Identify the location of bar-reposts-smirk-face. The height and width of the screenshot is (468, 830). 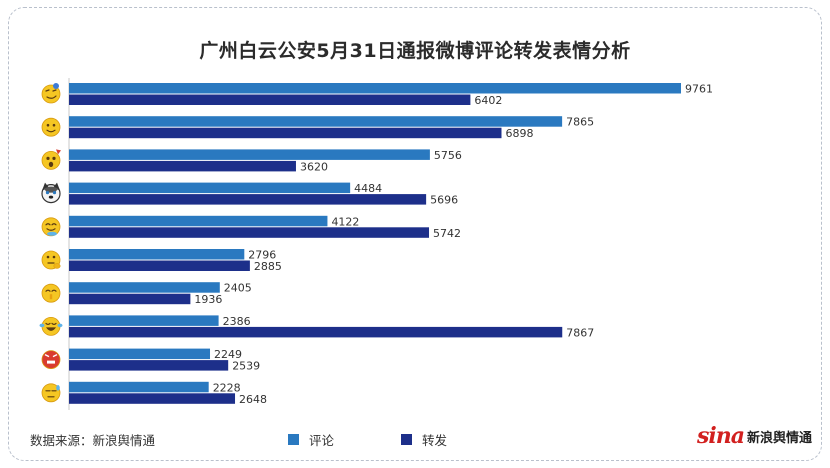
(270, 99).